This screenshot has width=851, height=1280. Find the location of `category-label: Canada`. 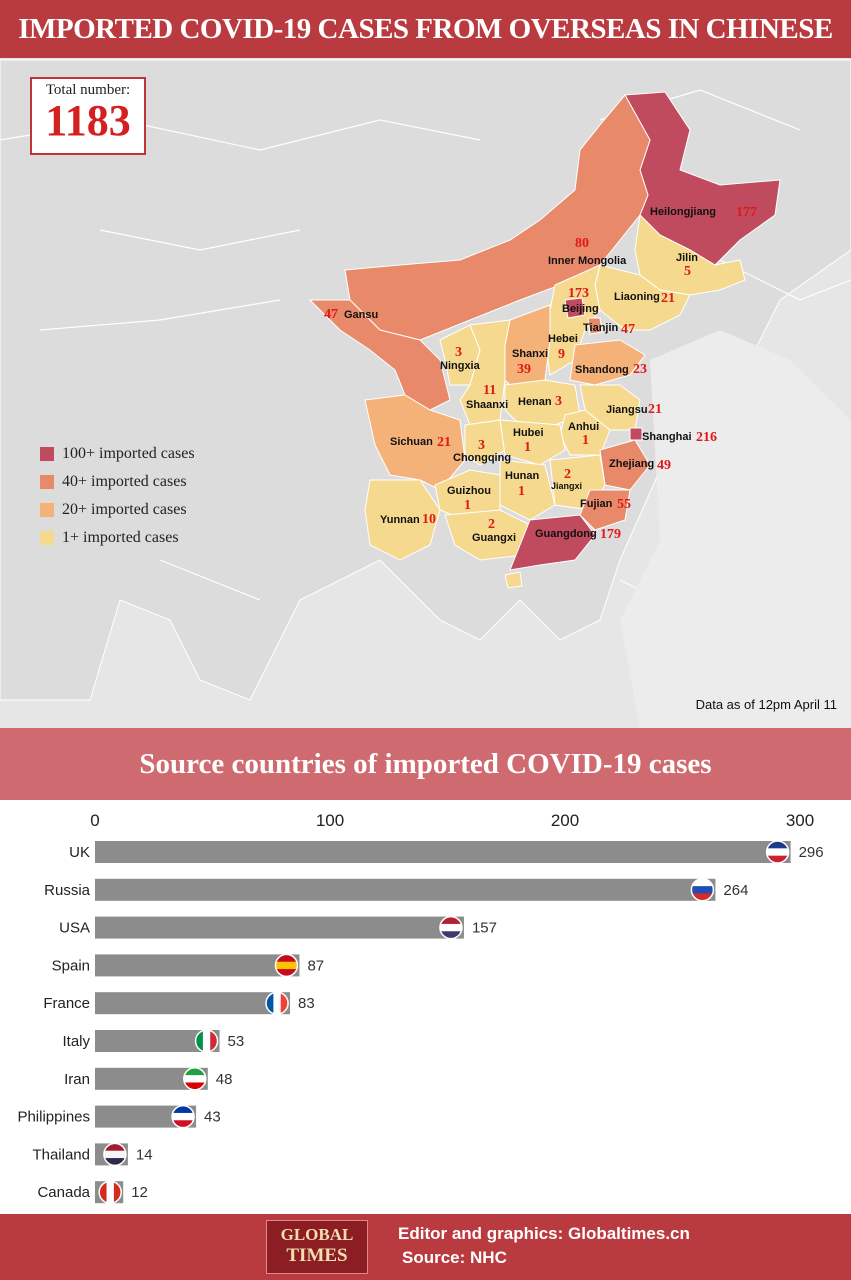

category-label: Canada is located at coordinates (63, 1192).